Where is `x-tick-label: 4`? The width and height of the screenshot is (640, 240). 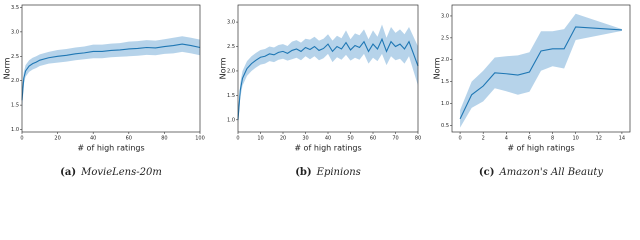
x-tick-label: 4 is located at coordinates (506, 139).